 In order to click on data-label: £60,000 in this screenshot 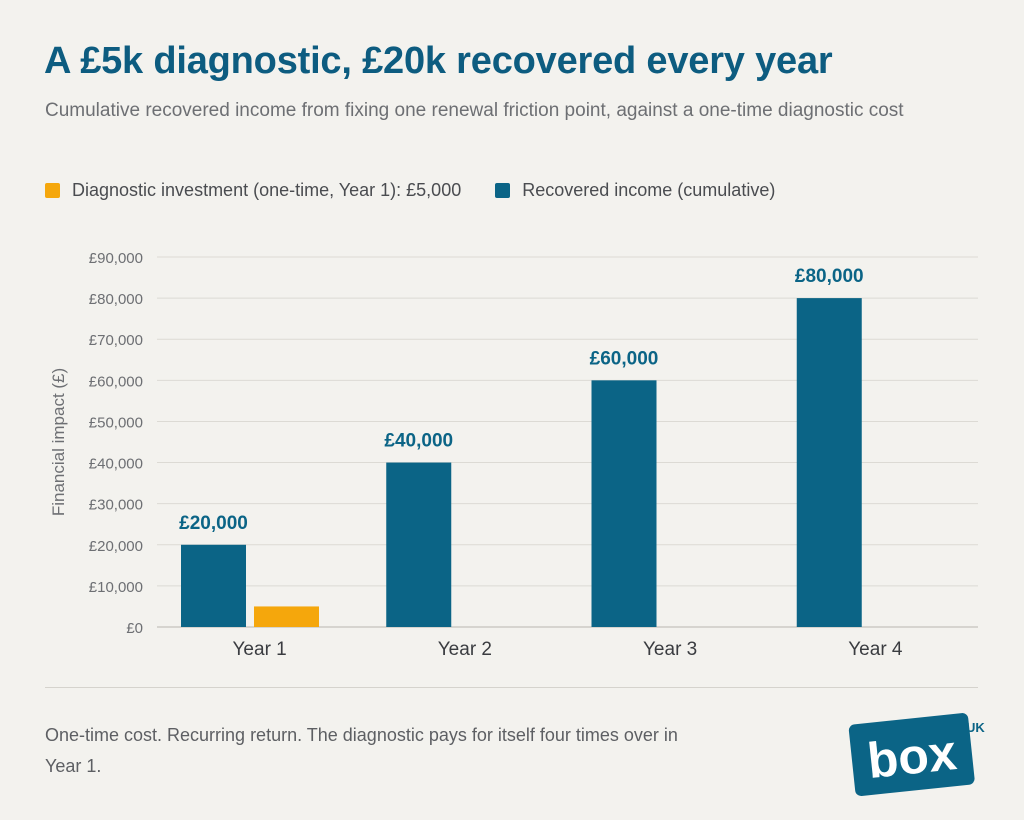, I will do `click(624, 358)`.